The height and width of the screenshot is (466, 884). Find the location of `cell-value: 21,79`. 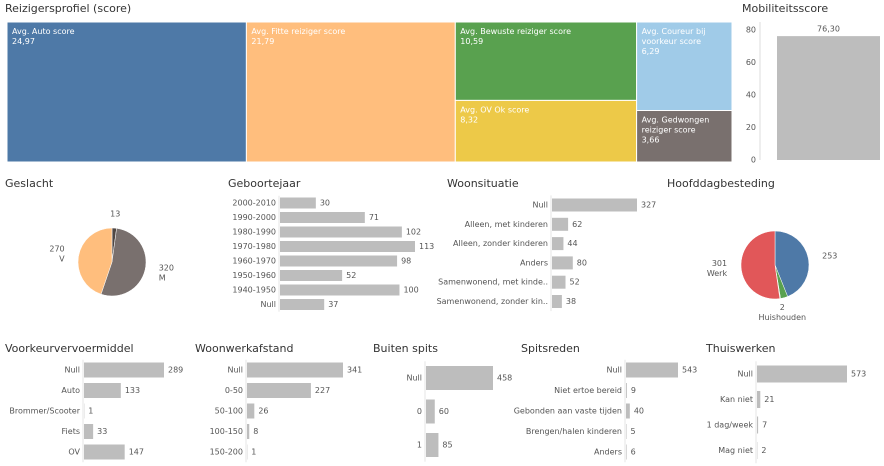

cell-value: 21,79 is located at coordinates (262, 41).